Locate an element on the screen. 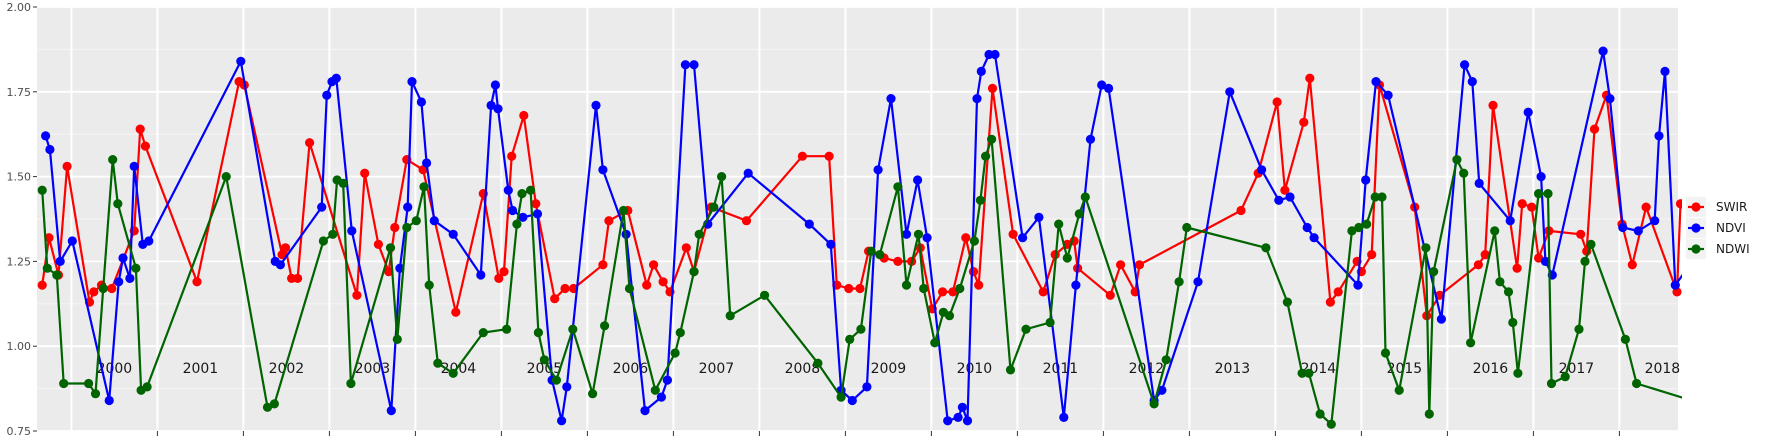 The image size is (1773, 442). year-label: 2002 is located at coordinates (287, 369).